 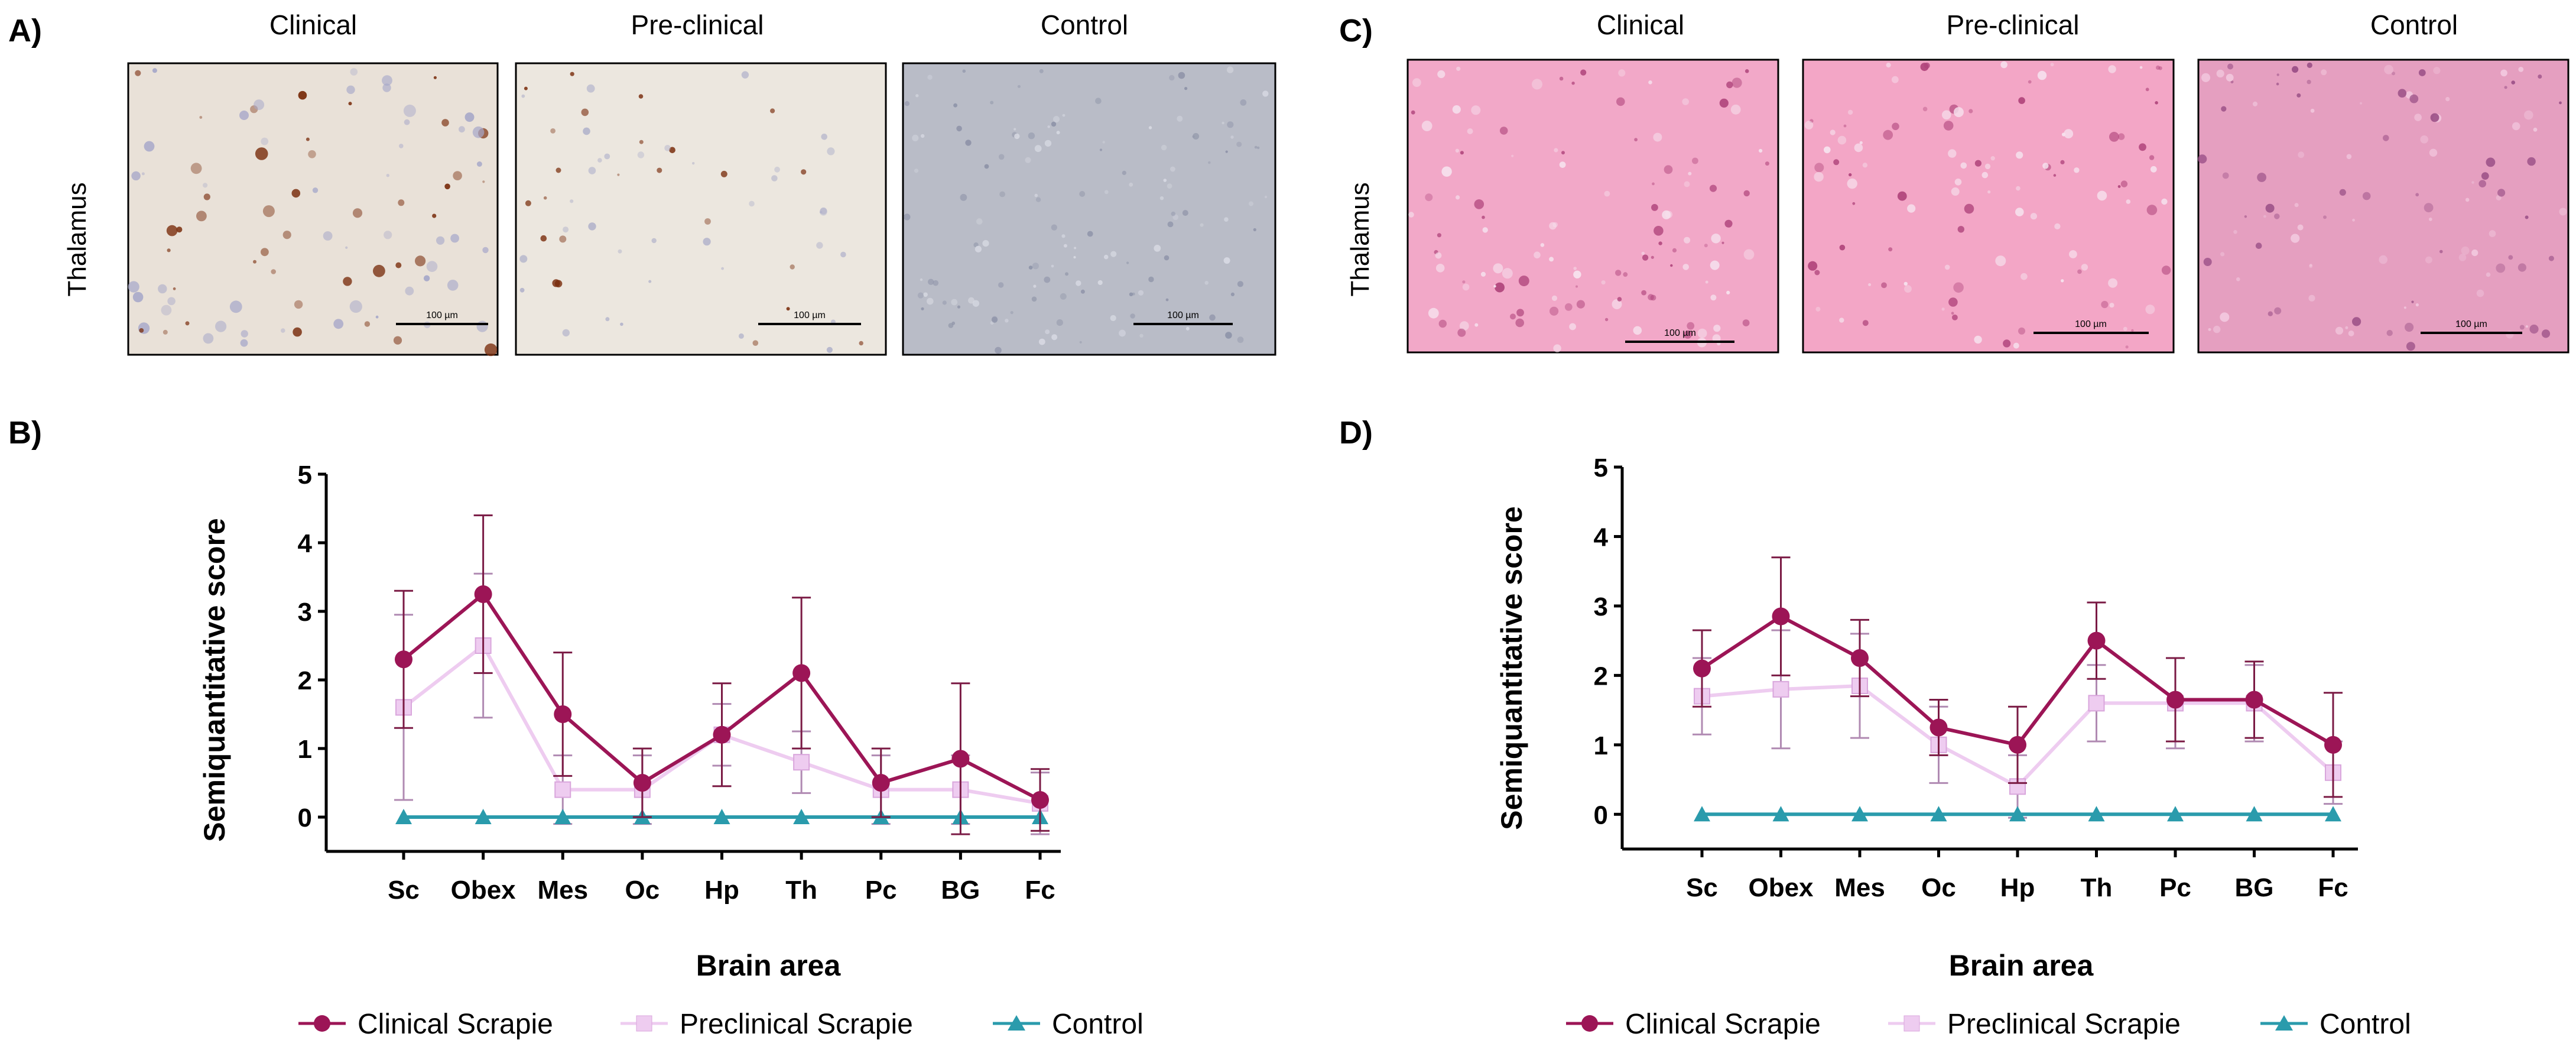 I want to click on legend-control-label: Control, so click(x=1098, y=1024).